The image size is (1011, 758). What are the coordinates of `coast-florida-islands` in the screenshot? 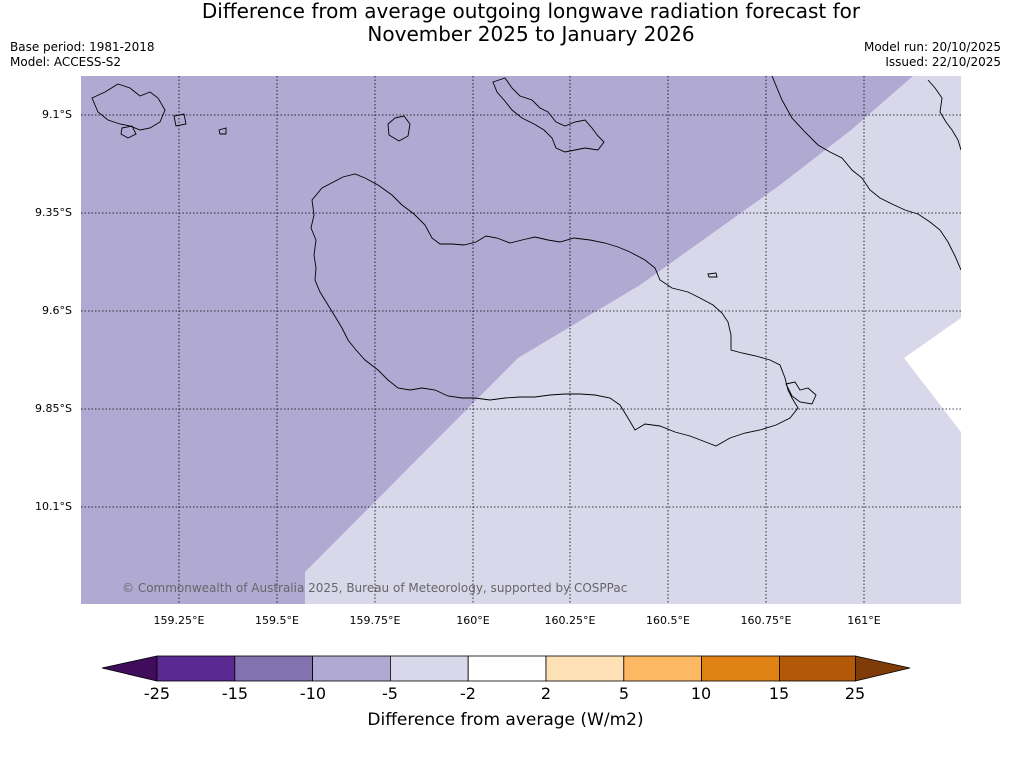 It's located at (548, 115).